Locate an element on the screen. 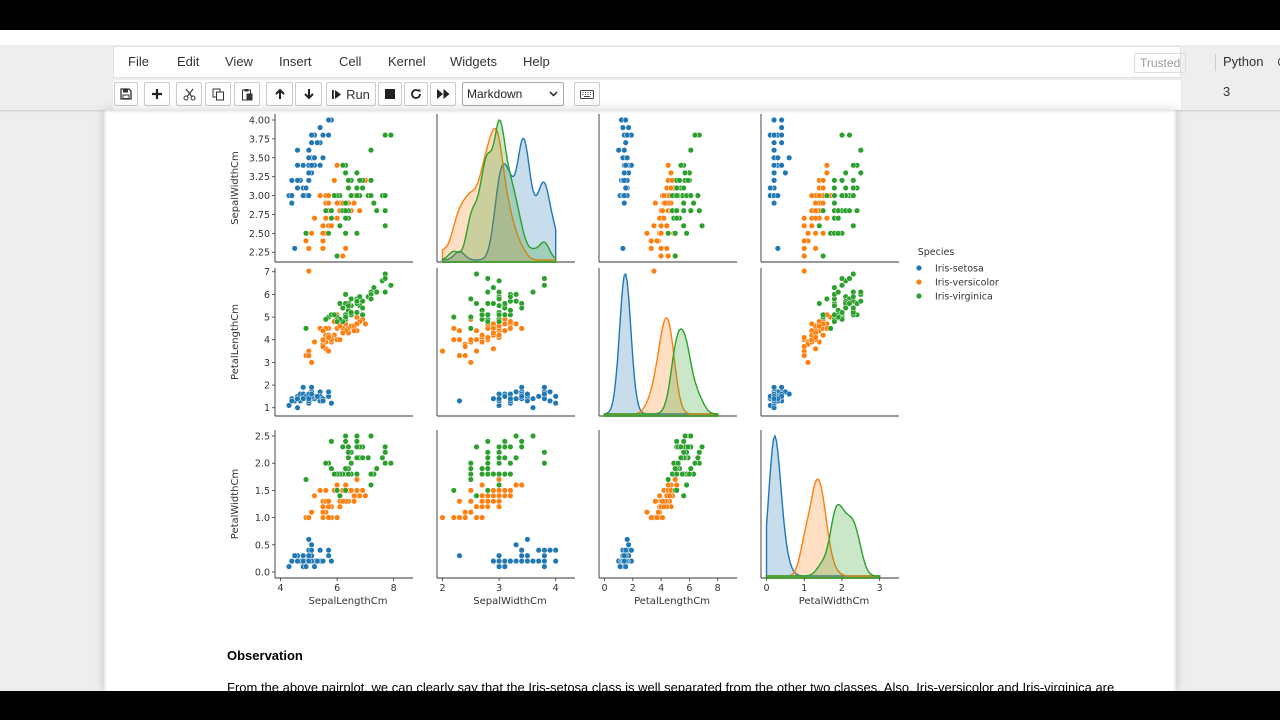  cut-button is located at coordinates (189, 94).